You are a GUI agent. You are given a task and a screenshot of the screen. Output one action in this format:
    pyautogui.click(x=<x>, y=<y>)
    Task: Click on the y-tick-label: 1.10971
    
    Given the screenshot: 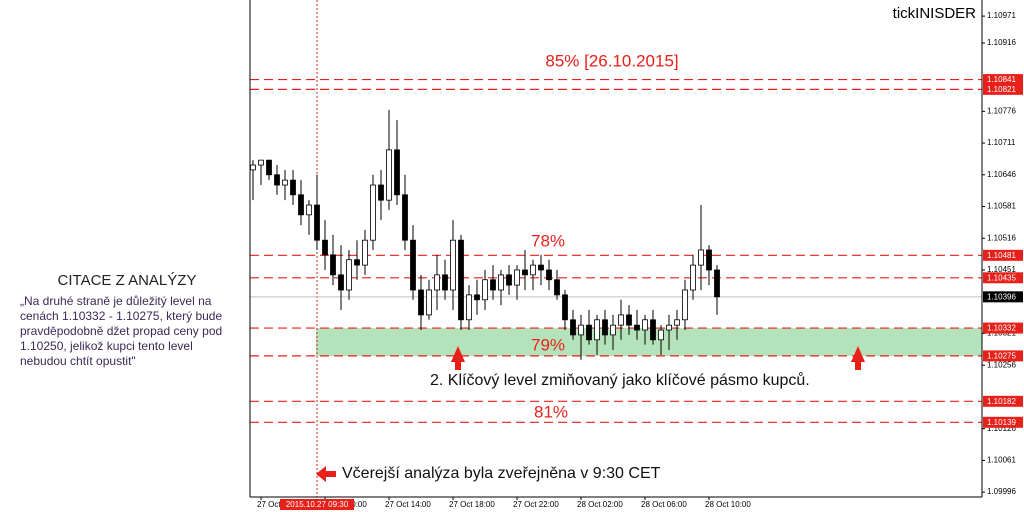 What is the action you would take?
    pyautogui.click(x=1001, y=15)
    